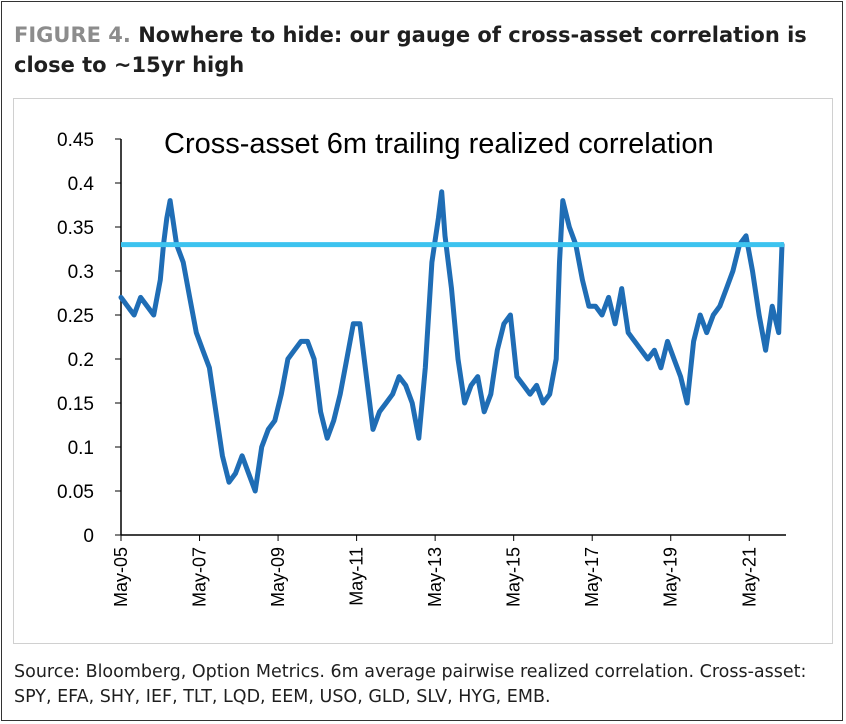 This screenshot has width=846, height=724. What do you see at coordinates (81, 184) in the screenshot?
I see `y-tick-label: 0.4` at bounding box center [81, 184].